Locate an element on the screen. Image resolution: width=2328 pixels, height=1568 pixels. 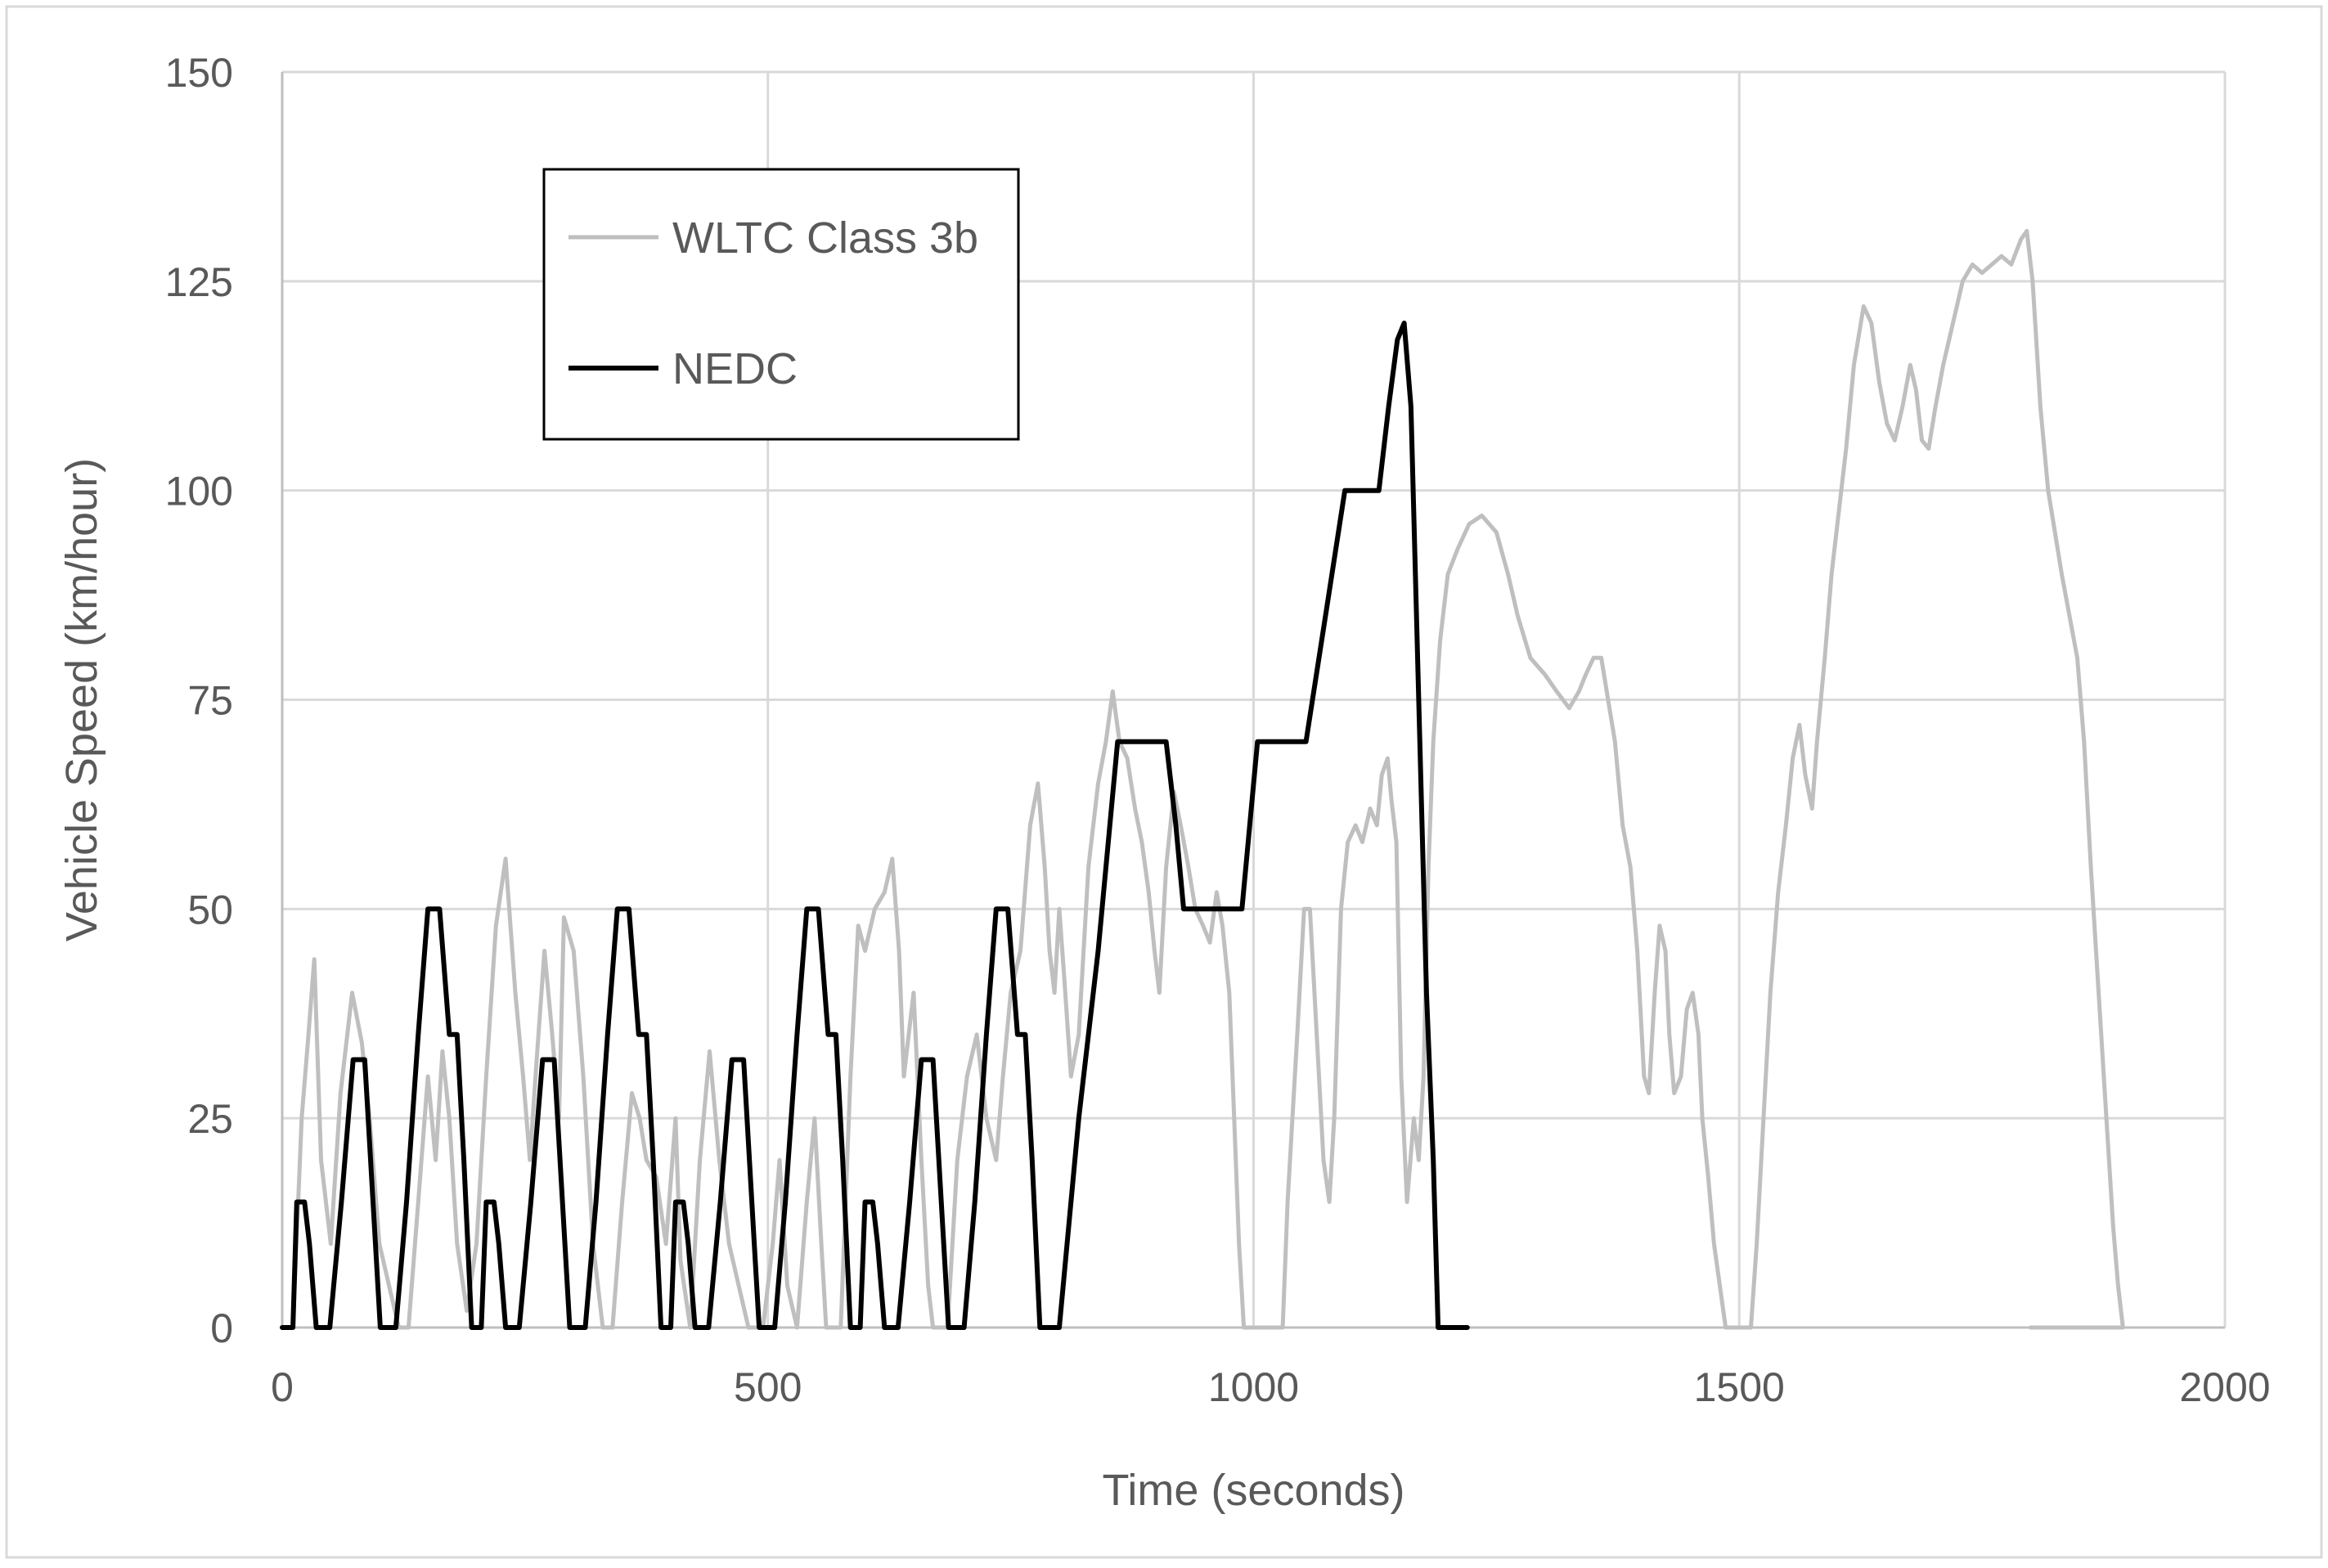
legend-label-nedc: NEDC is located at coordinates (735, 368).